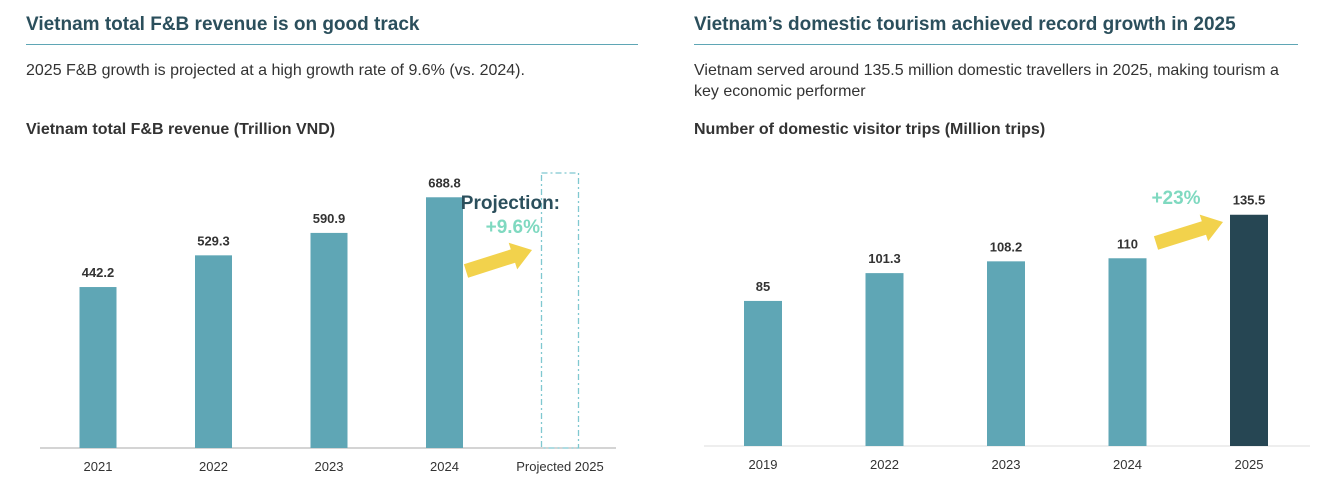 This screenshot has height=488, width=1328. I want to click on growth-label: +23%, so click(1175, 198).